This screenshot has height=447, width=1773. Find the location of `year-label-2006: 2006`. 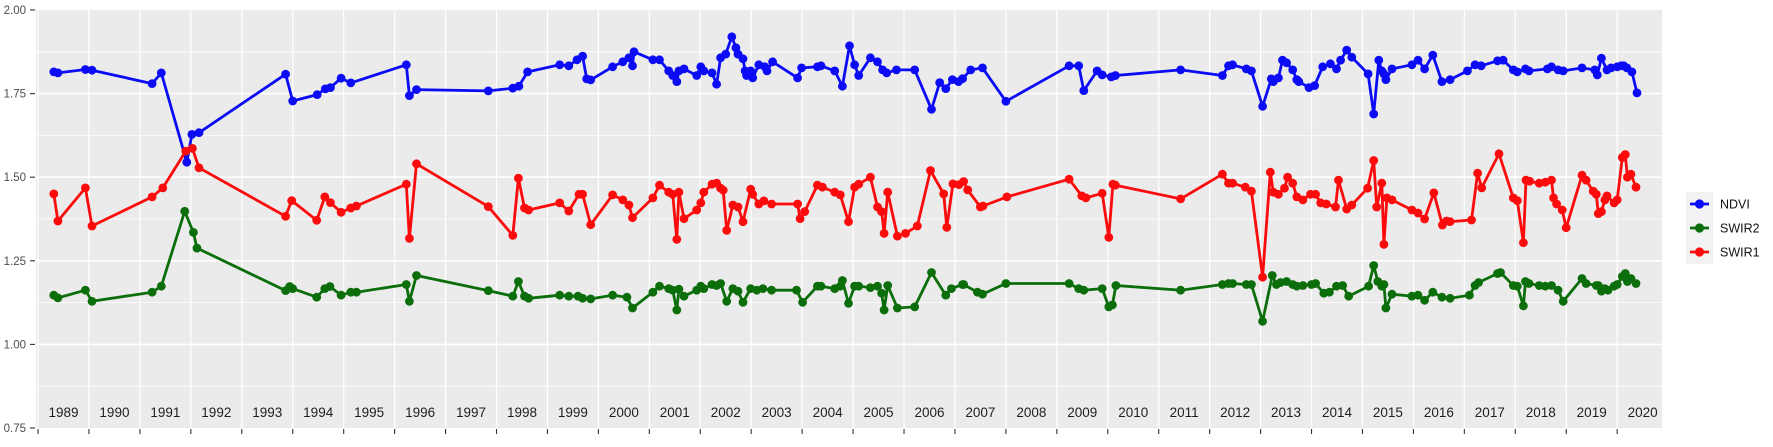

year-label-2006: 2006 is located at coordinates (929, 412).